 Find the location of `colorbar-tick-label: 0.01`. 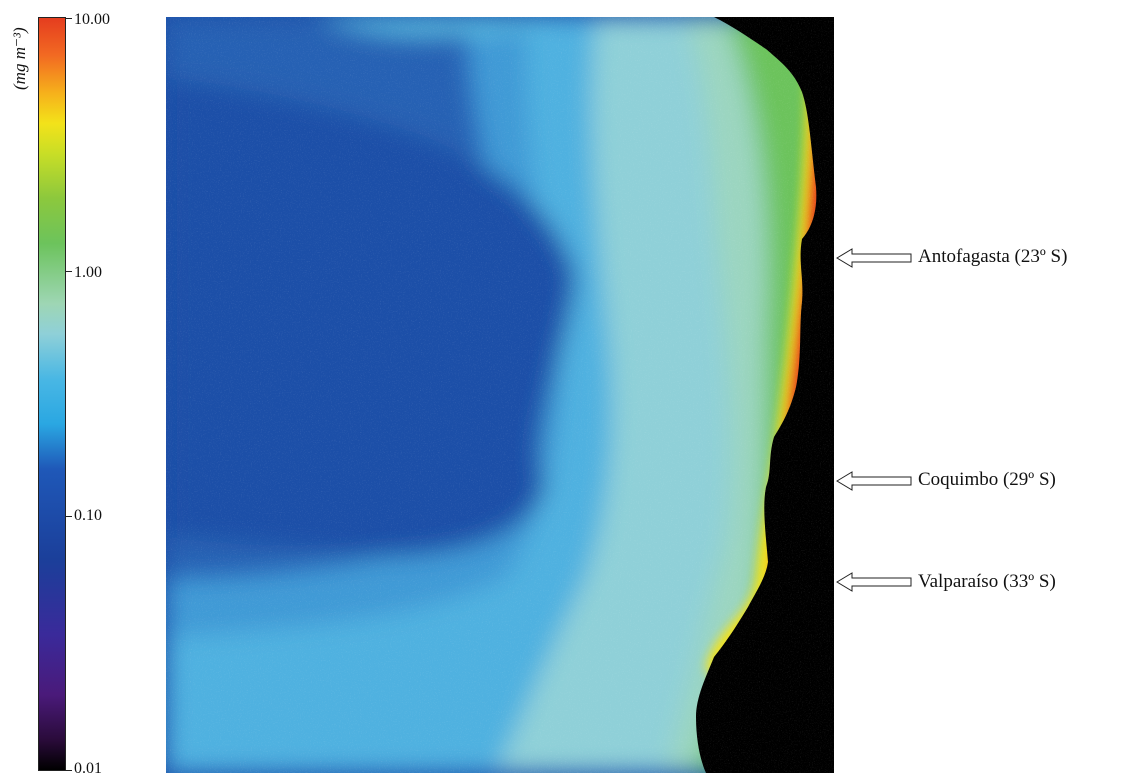

colorbar-tick-label: 0.01 is located at coordinates (88, 768).